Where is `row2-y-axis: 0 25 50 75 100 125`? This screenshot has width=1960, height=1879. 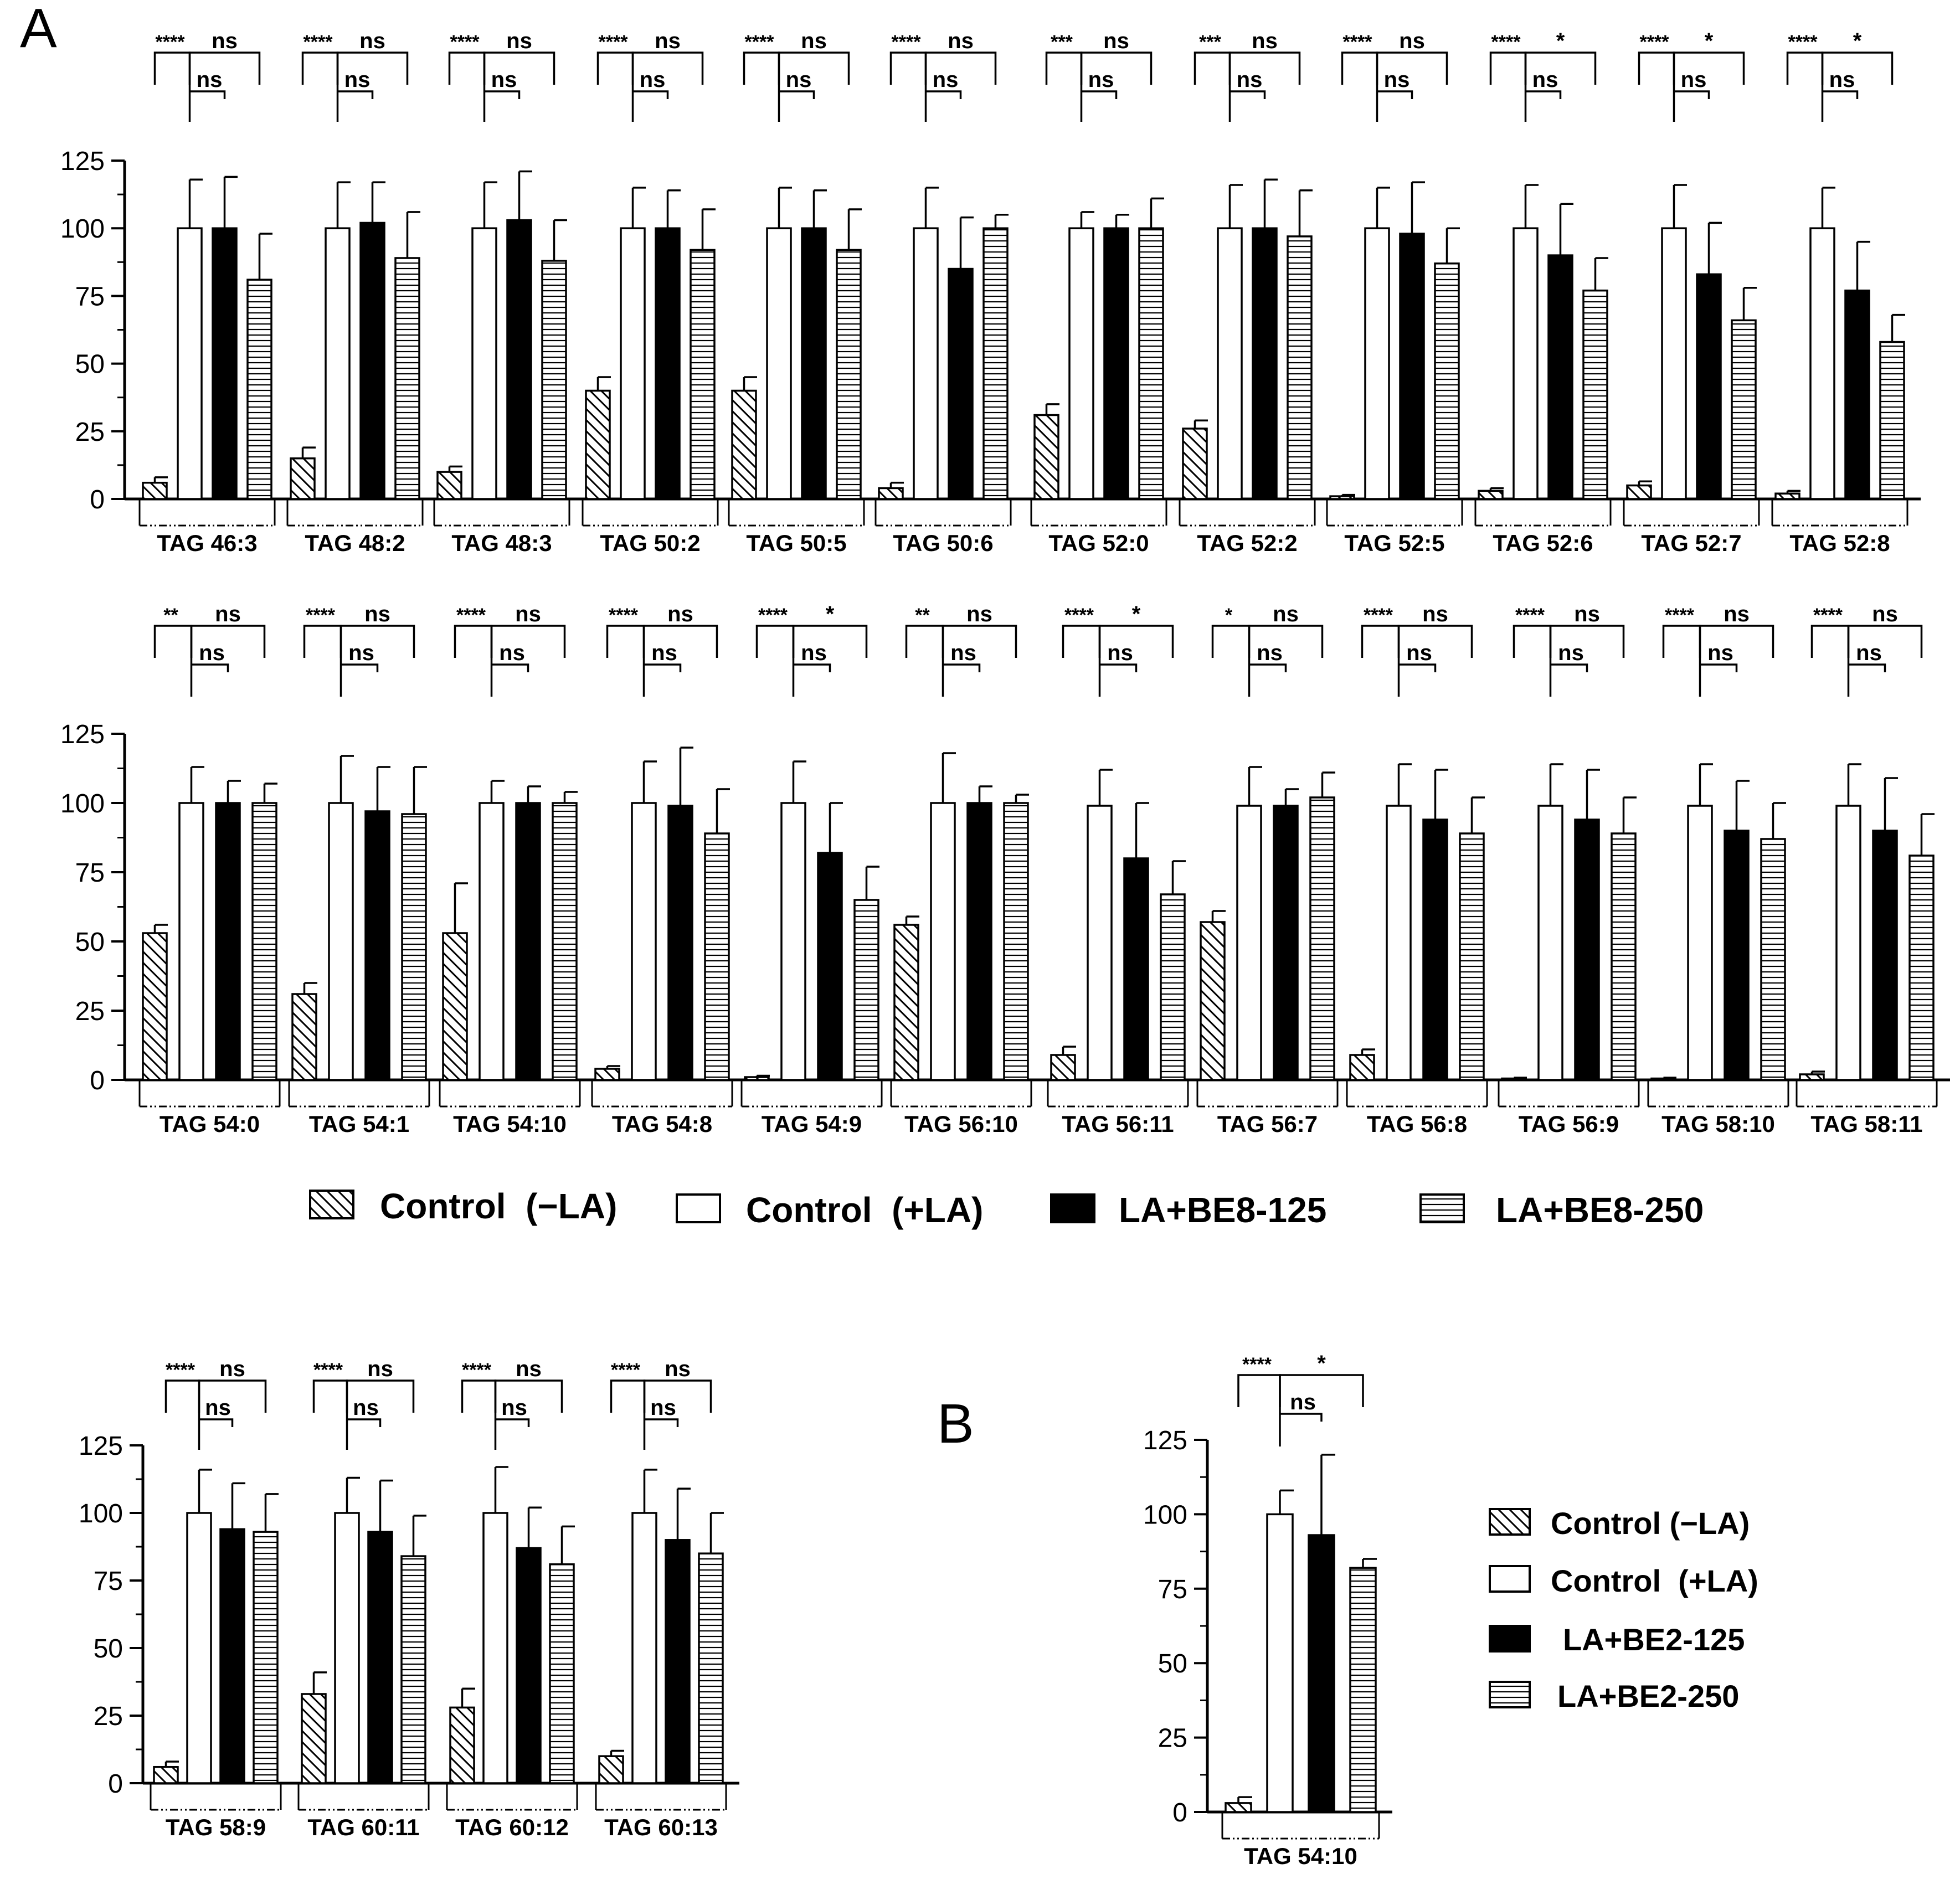 row2-y-axis: 0 25 50 75 100 125 is located at coordinates (93, 907).